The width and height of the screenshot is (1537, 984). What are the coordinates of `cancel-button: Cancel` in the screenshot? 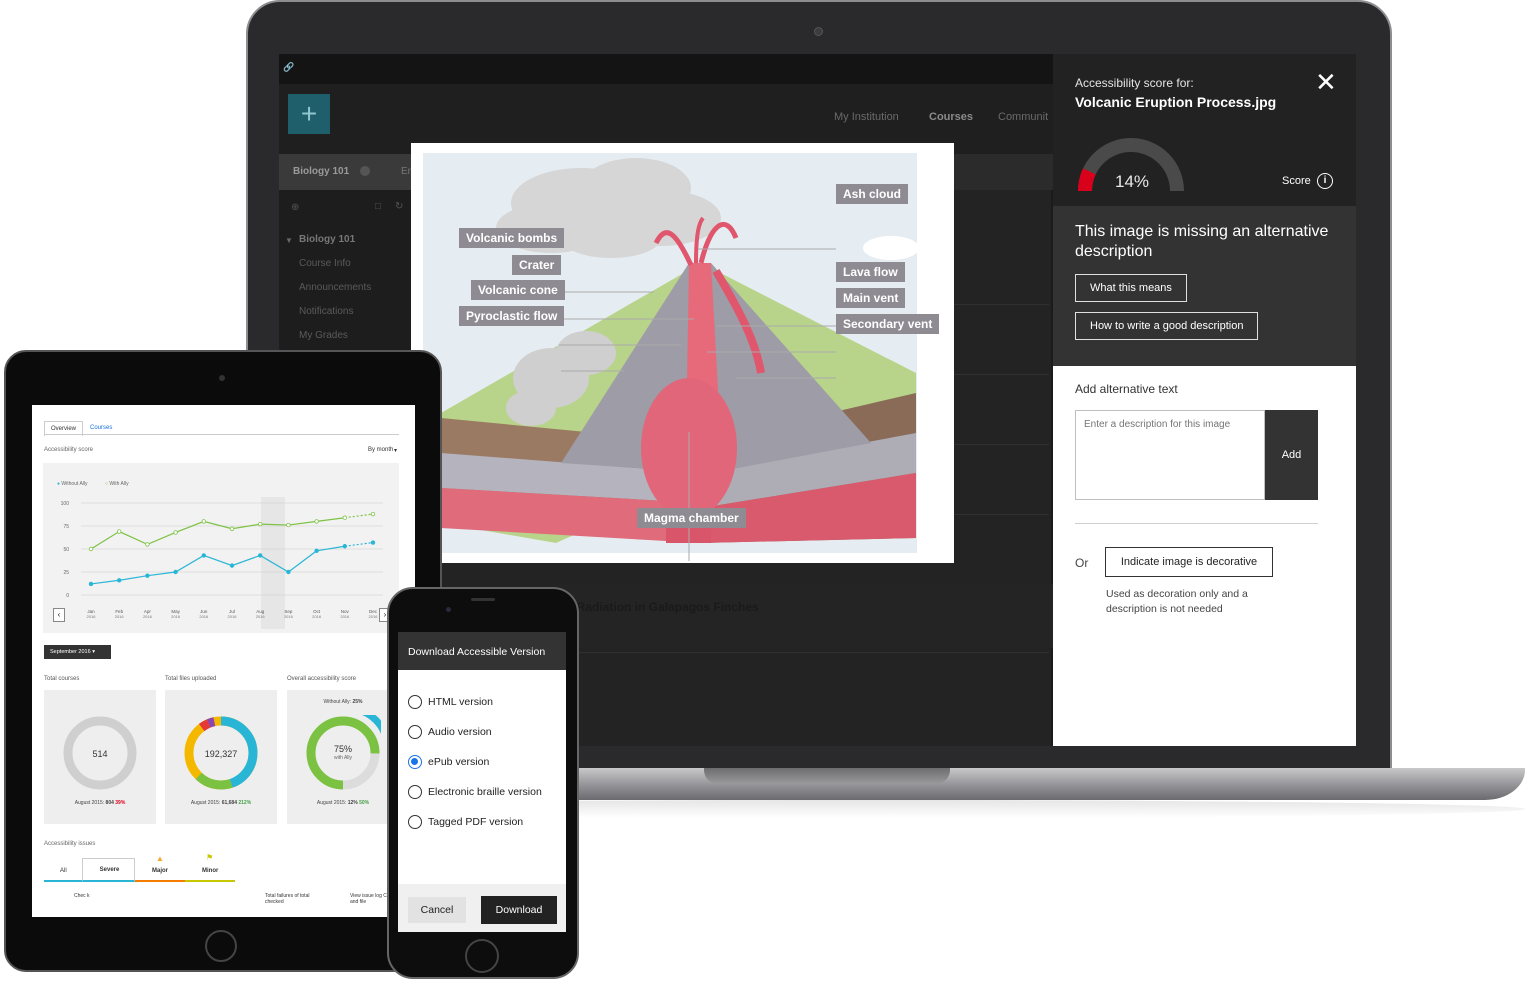 It's located at (437, 910).